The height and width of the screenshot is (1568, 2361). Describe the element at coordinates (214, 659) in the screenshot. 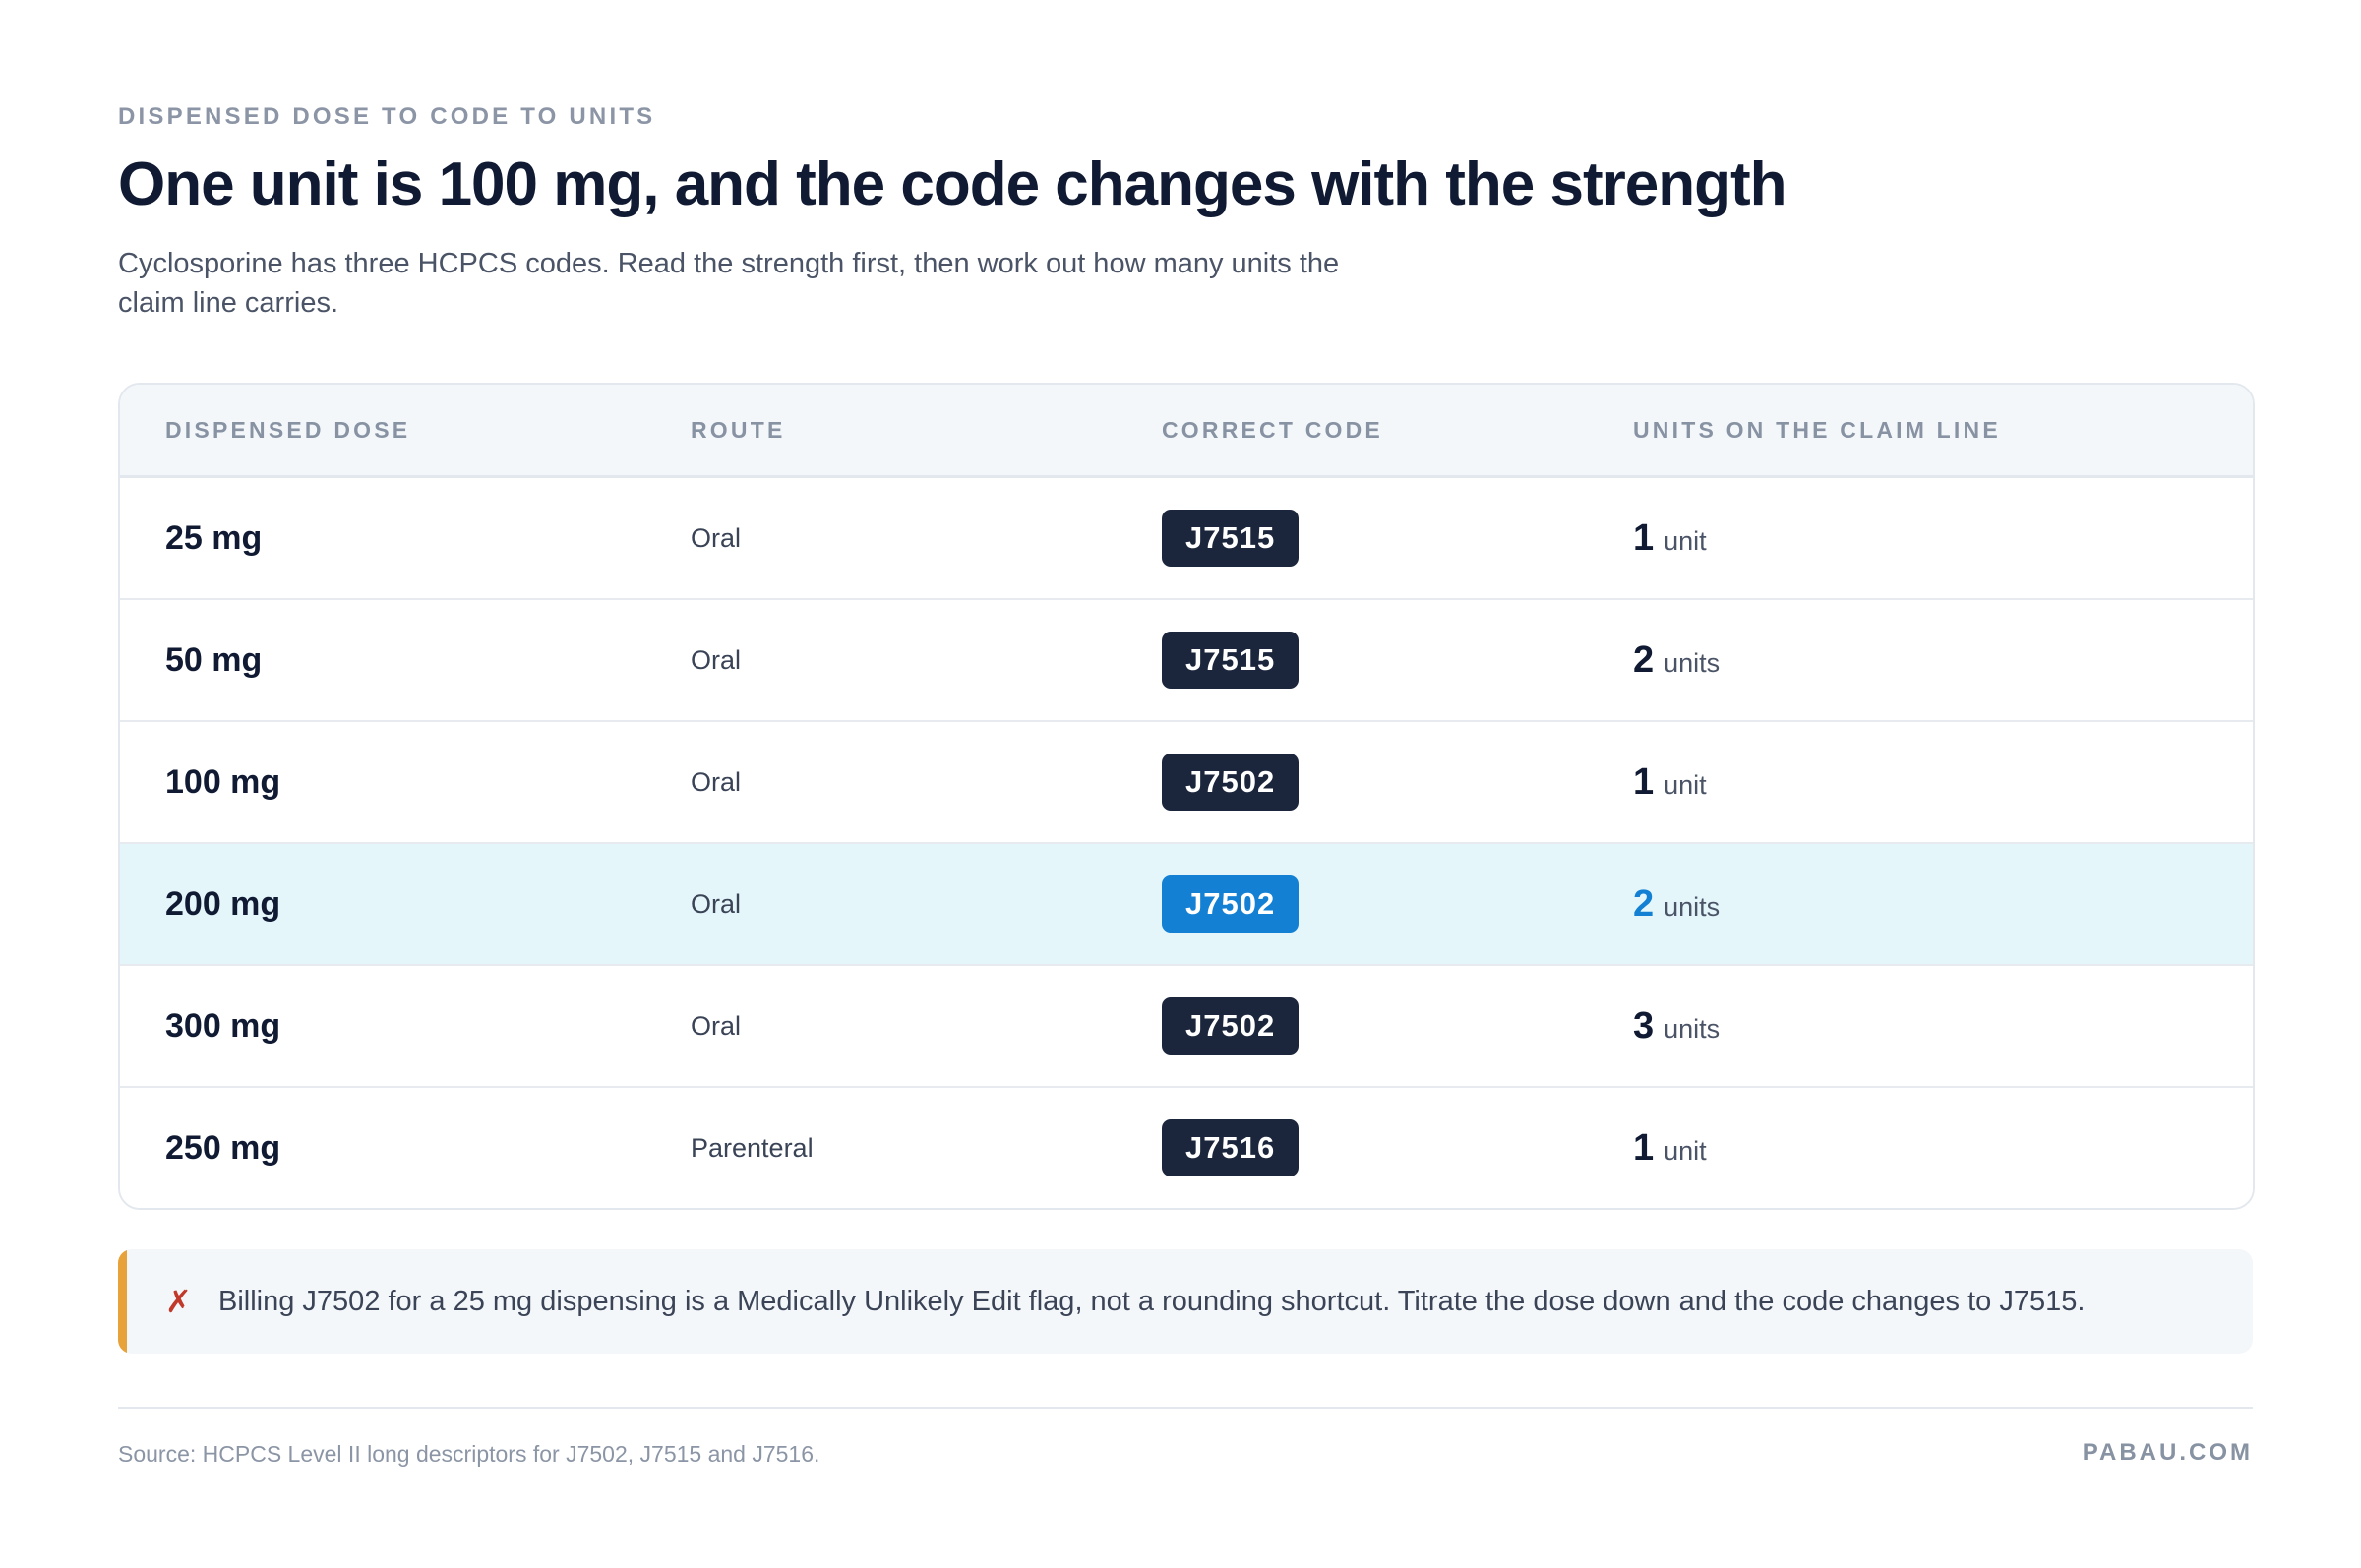

I see `dose-cell: 50 mg` at that location.